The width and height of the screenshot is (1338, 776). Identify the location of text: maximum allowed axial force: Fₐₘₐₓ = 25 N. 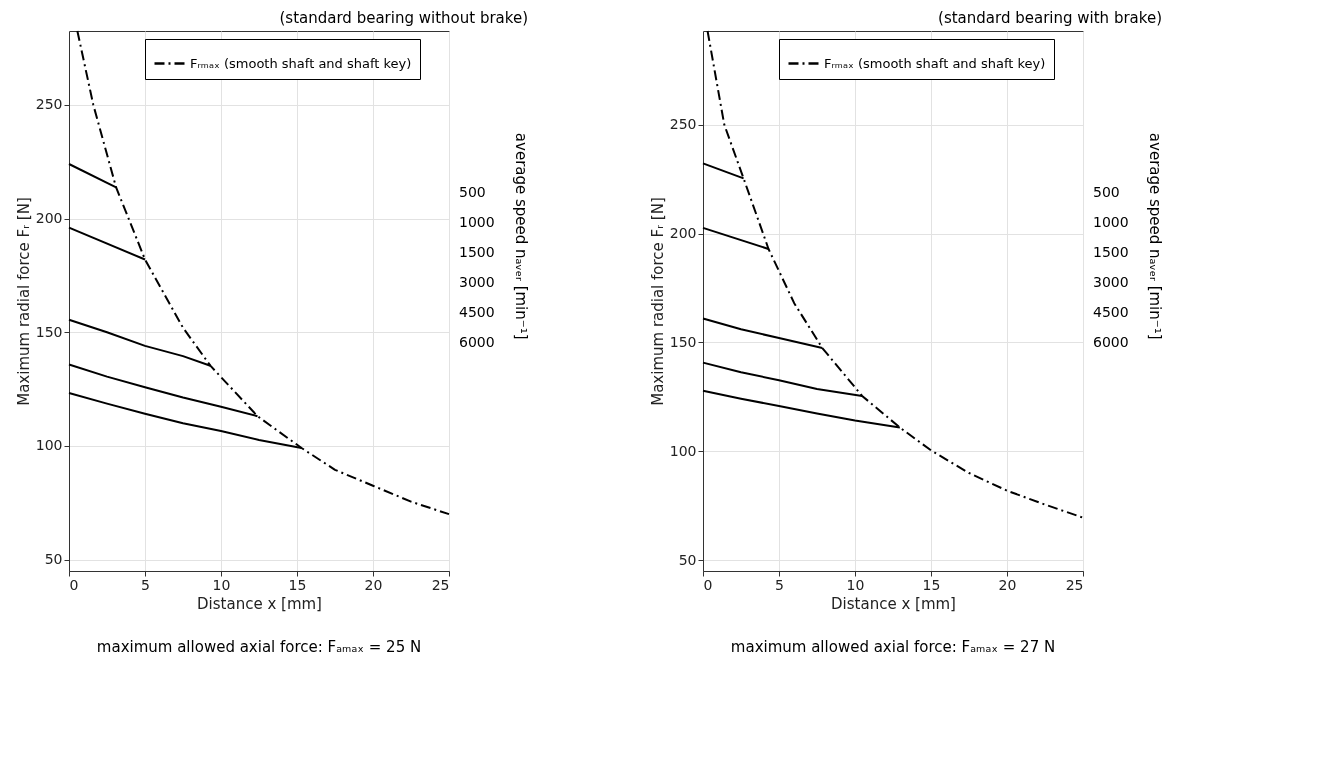
(259, 647).